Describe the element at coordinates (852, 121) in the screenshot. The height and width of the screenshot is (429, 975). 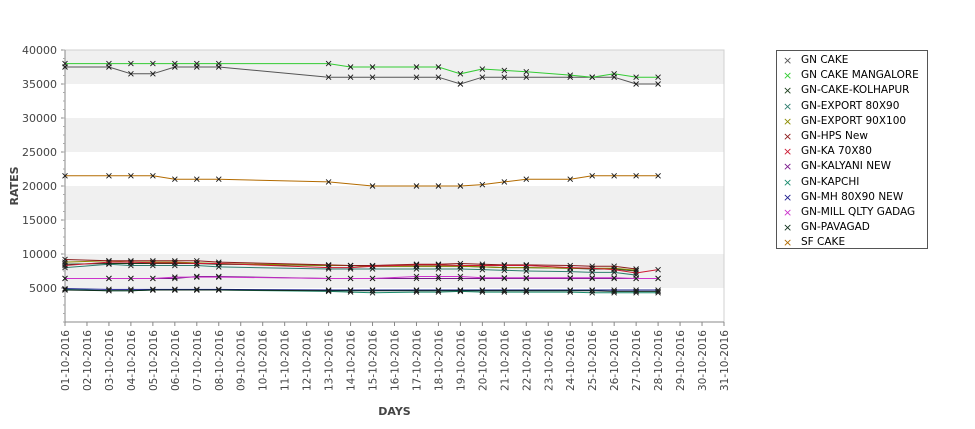
I see `legend-item: × GN-EXPORT 90X100` at that location.